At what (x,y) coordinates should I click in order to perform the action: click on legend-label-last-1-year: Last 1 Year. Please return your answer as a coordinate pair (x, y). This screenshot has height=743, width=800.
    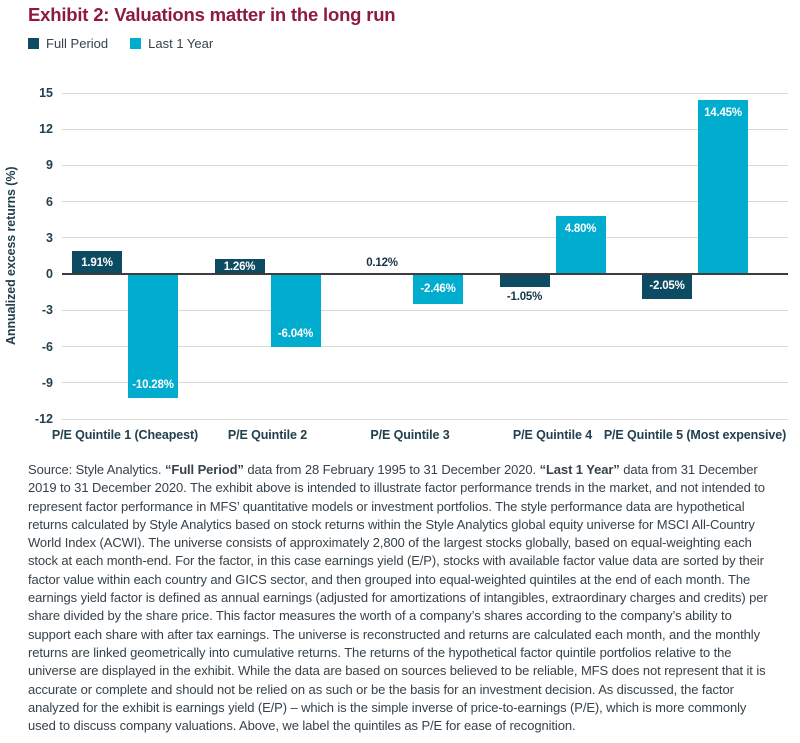
    Looking at the image, I should click on (181, 43).